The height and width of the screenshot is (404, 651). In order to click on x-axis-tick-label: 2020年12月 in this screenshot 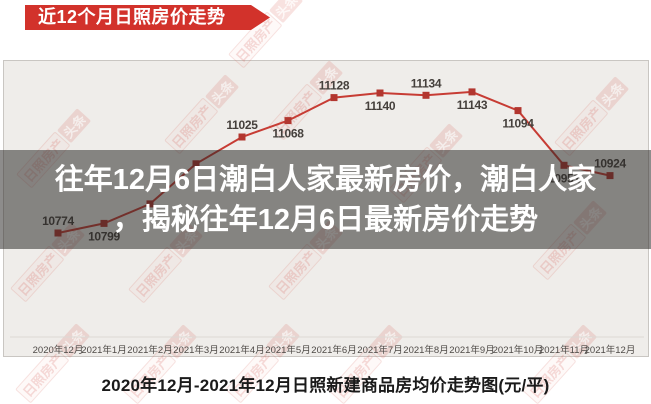, I will do `click(58, 350)`.